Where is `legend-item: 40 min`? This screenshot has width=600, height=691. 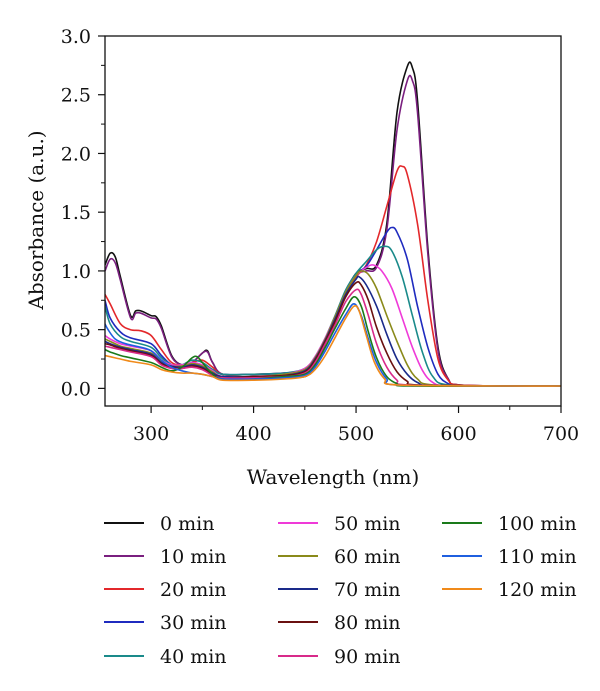
legend-item: 40 min is located at coordinates (165, 657).